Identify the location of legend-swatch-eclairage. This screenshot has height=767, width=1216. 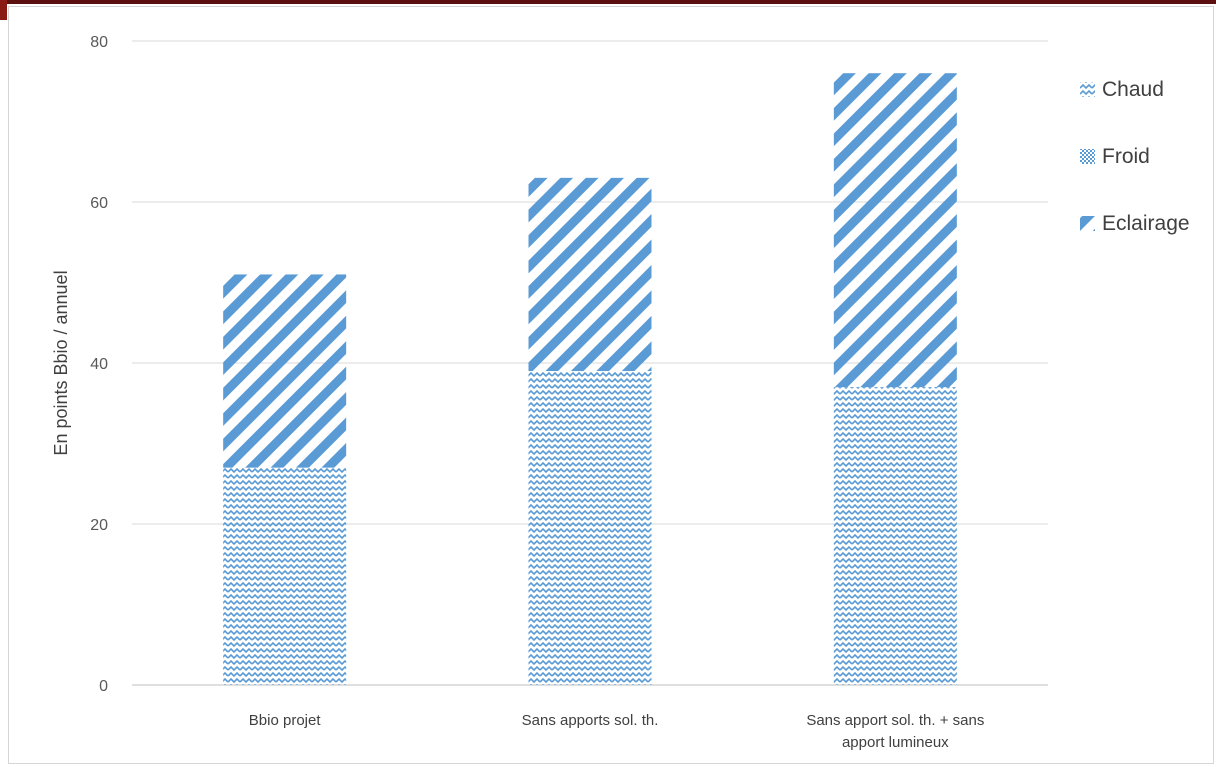
(1087, 223).